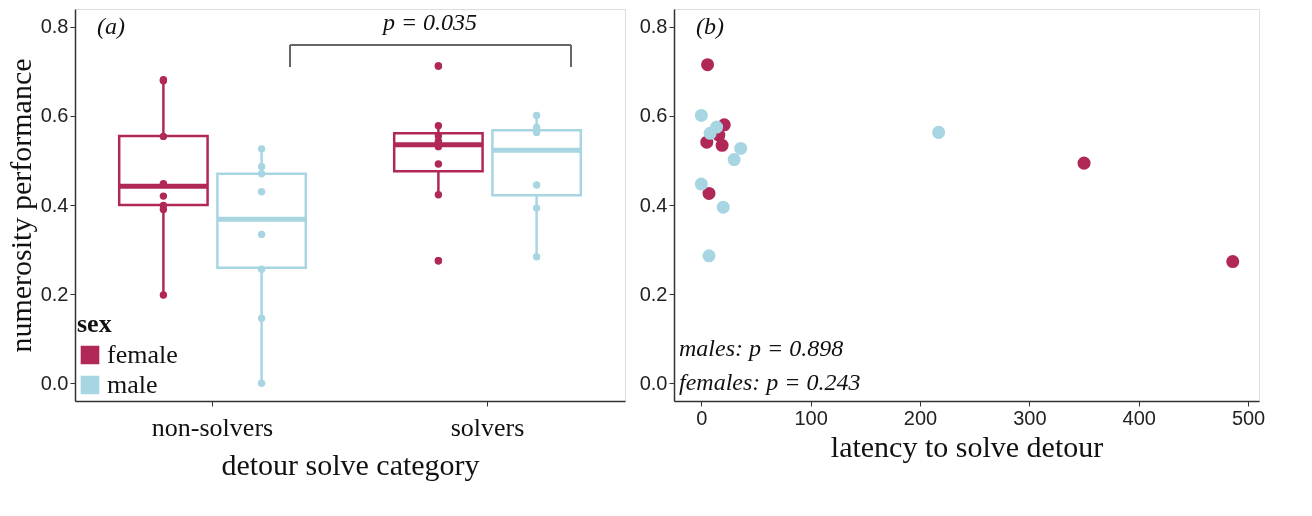 This screenshot has height=516, width=1312. What do you see at coordinates (761, 348) in the screenshot?
I see `annotation: males: p = 0.898` at bounding box center [761, 348].